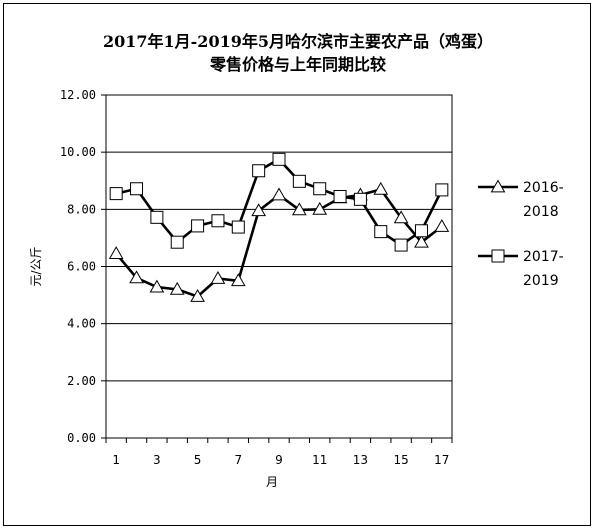 This screenshot has width=596, height=531. What do you see at coordinates (78, 95) in the screenshot?
I see `y-tick-label: 12.00` at bounding box center [78, 95].